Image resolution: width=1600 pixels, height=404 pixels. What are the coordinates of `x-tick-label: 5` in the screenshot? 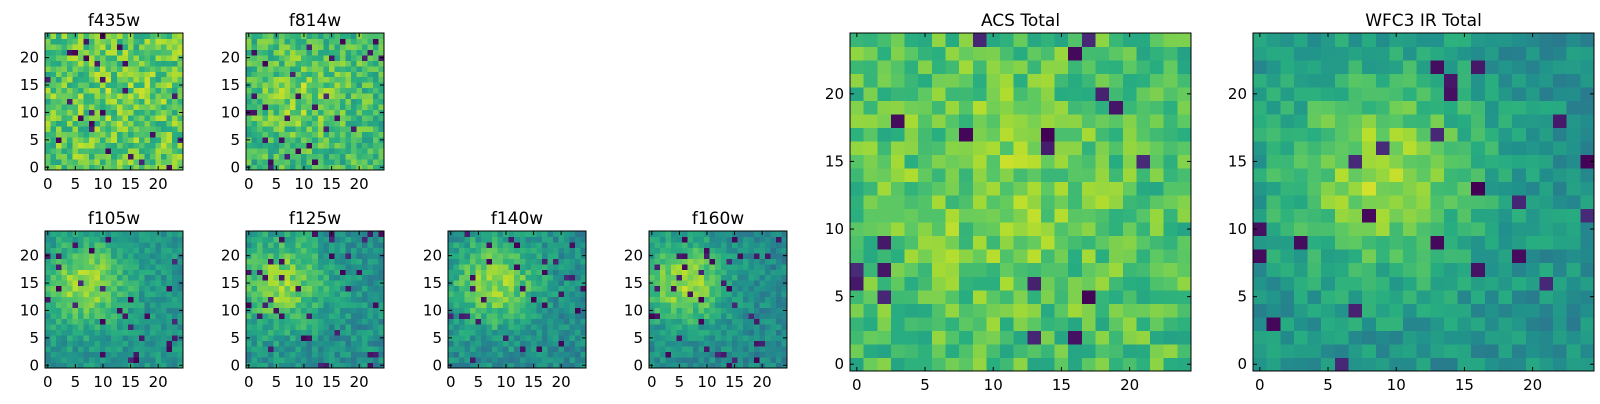 It's located at (76, 382).